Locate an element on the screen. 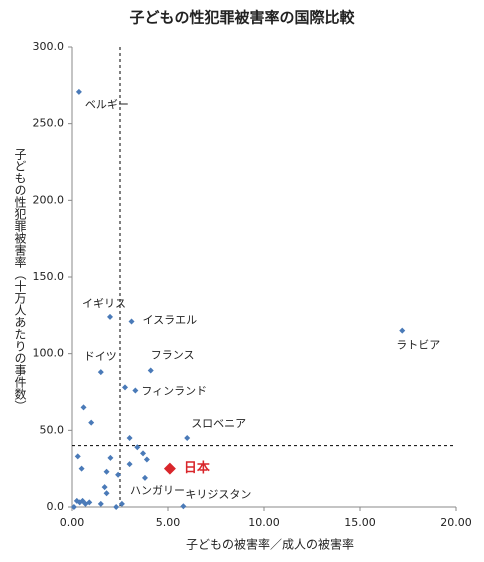 The image size is (484, 562). y-tick-label: 100.0 is located at coordinates (49, 353).